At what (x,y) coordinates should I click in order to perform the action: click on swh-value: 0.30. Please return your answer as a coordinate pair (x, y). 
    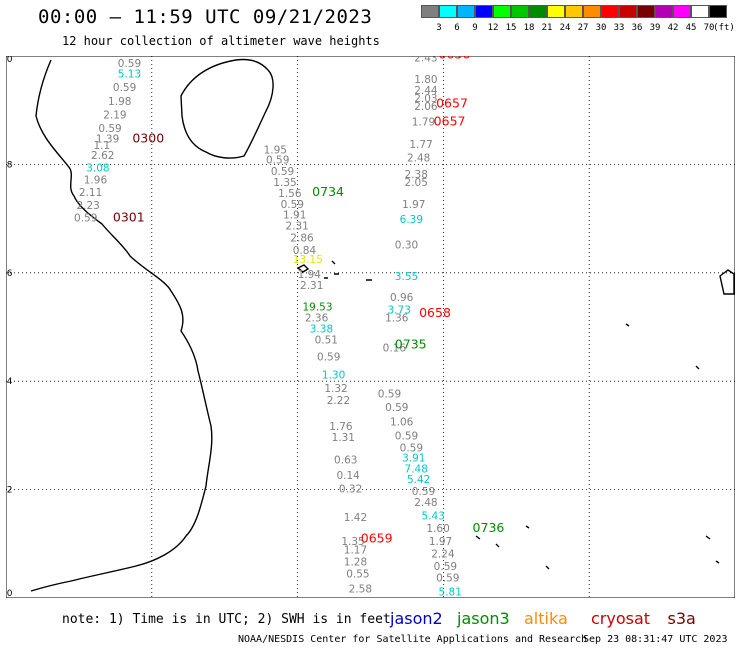
    Looking at the image, I should click on (406, 245).